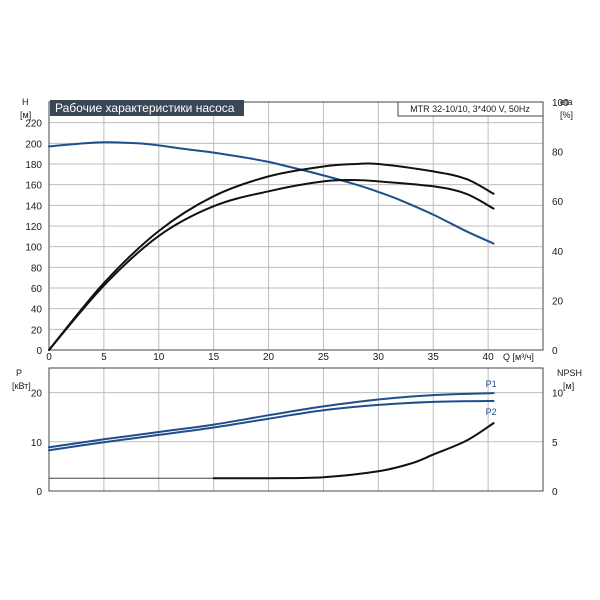 The width and height of the screenshot is (600, 600). I want to click on p-axis-unit: [кВт], so click(21, 386).